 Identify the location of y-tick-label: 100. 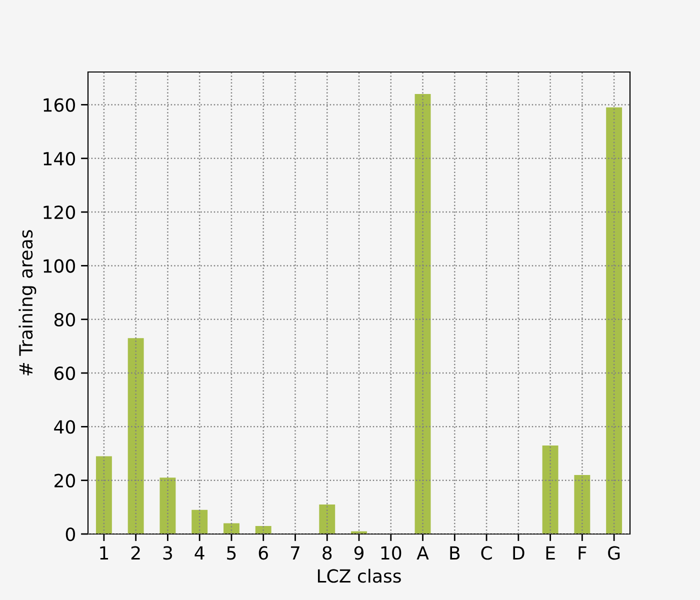
(59, 266).